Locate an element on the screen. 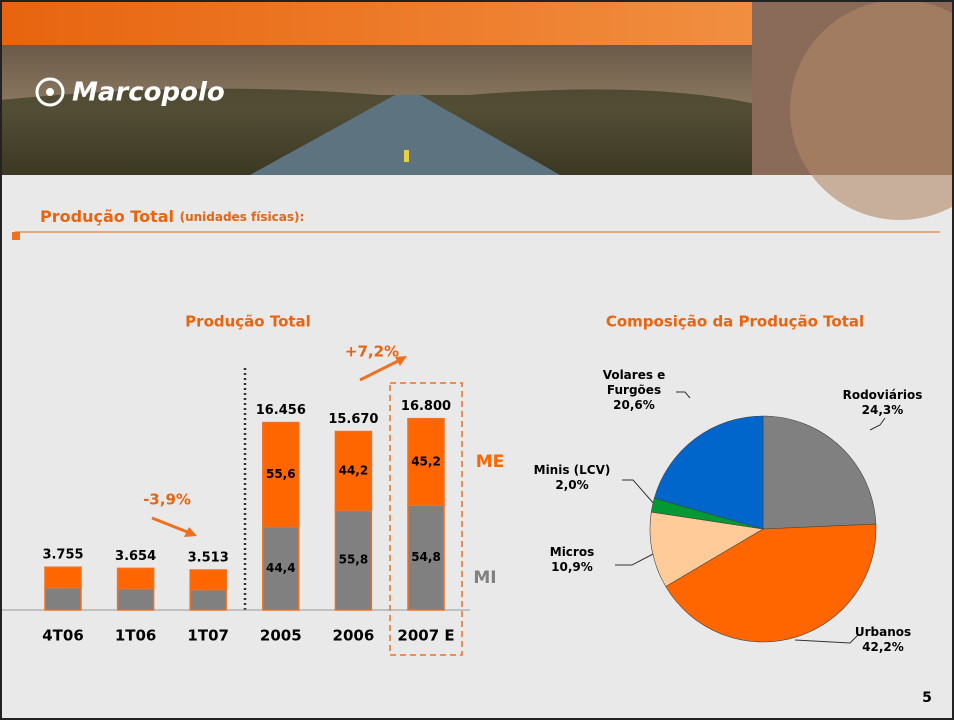 This screenshot has width=954, height=720. pie-value-label: 2,0% is located at coordinates (572, 485).